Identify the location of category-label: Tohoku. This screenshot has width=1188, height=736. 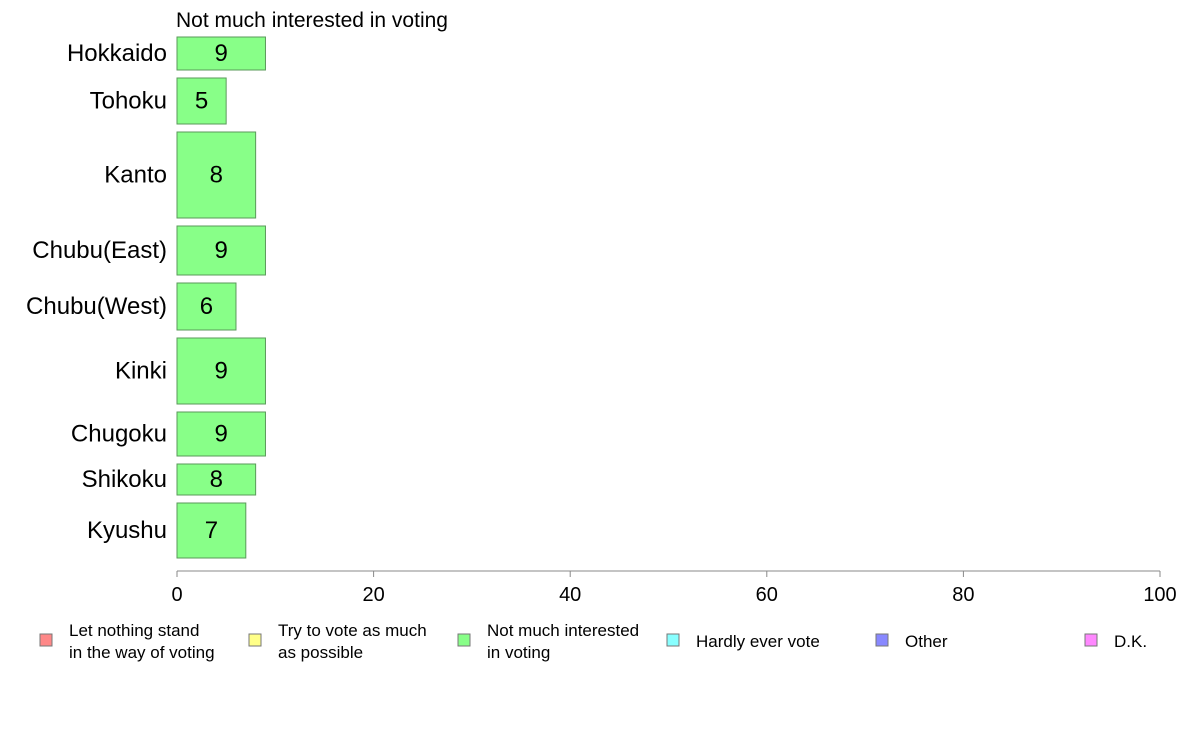
(128, 101).